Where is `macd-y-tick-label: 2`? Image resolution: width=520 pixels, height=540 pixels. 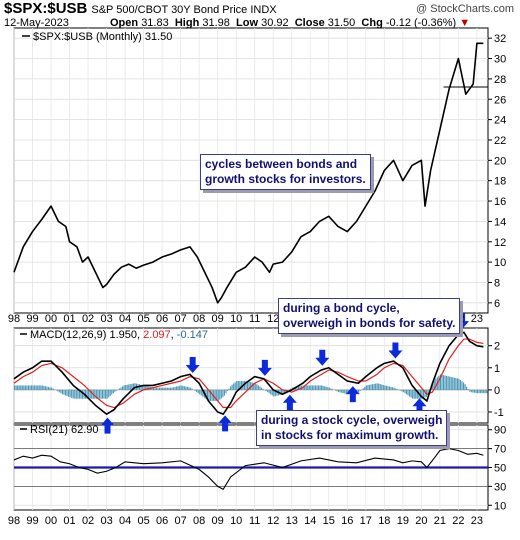
macd-y-tick-label: 2 is located at coordinates (497, 347).